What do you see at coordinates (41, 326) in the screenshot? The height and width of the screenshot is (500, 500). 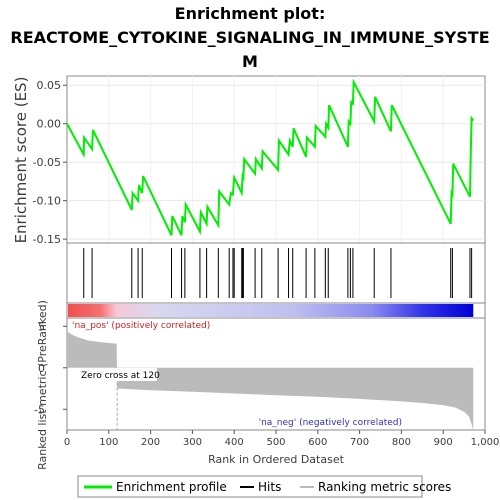 I see `metric-y-tick-label: 5` at bounding box center [41, 326].